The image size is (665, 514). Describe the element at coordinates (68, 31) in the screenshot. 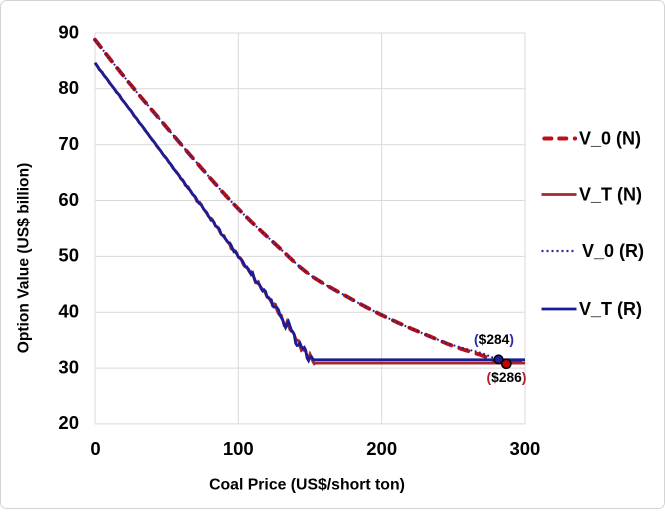

I see `svg-text: 90` at that location.